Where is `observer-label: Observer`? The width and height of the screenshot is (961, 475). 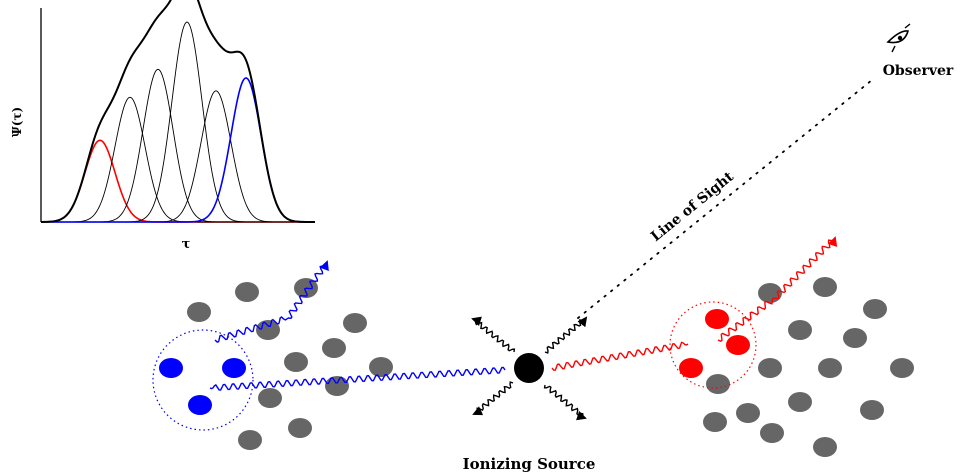
observer-label: Observer is located at coordinates (918, 71).